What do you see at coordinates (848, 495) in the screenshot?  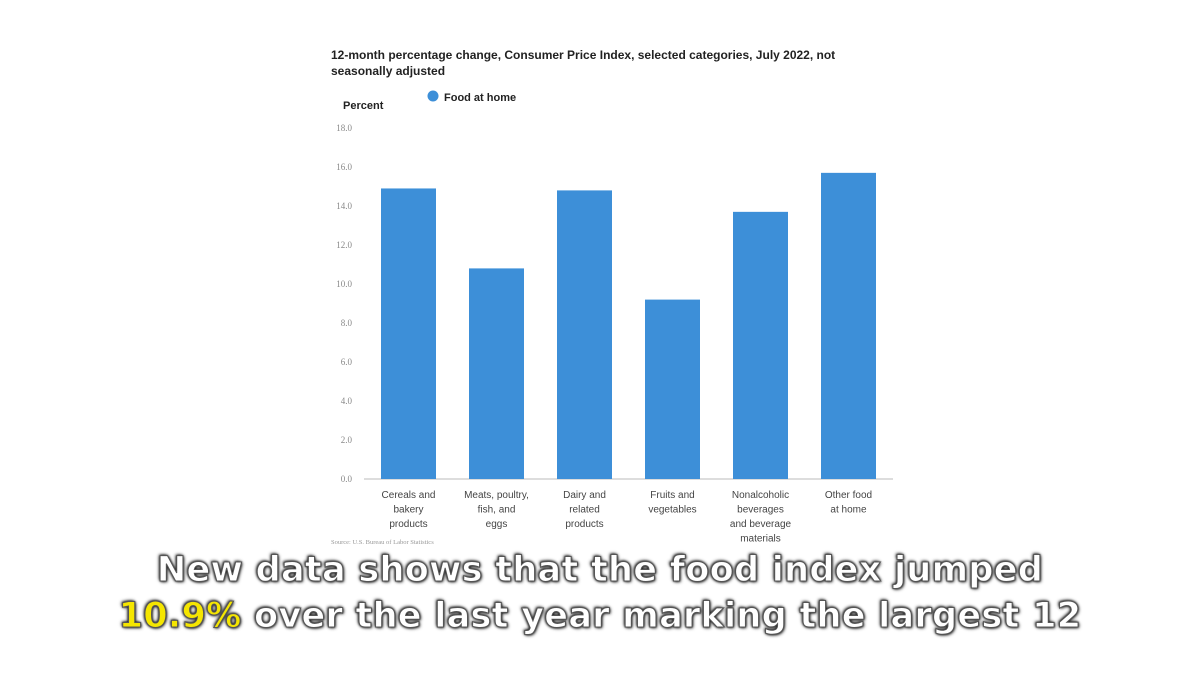 I see `x-tick-label-line: Other food` at bounding box center [848, 495].